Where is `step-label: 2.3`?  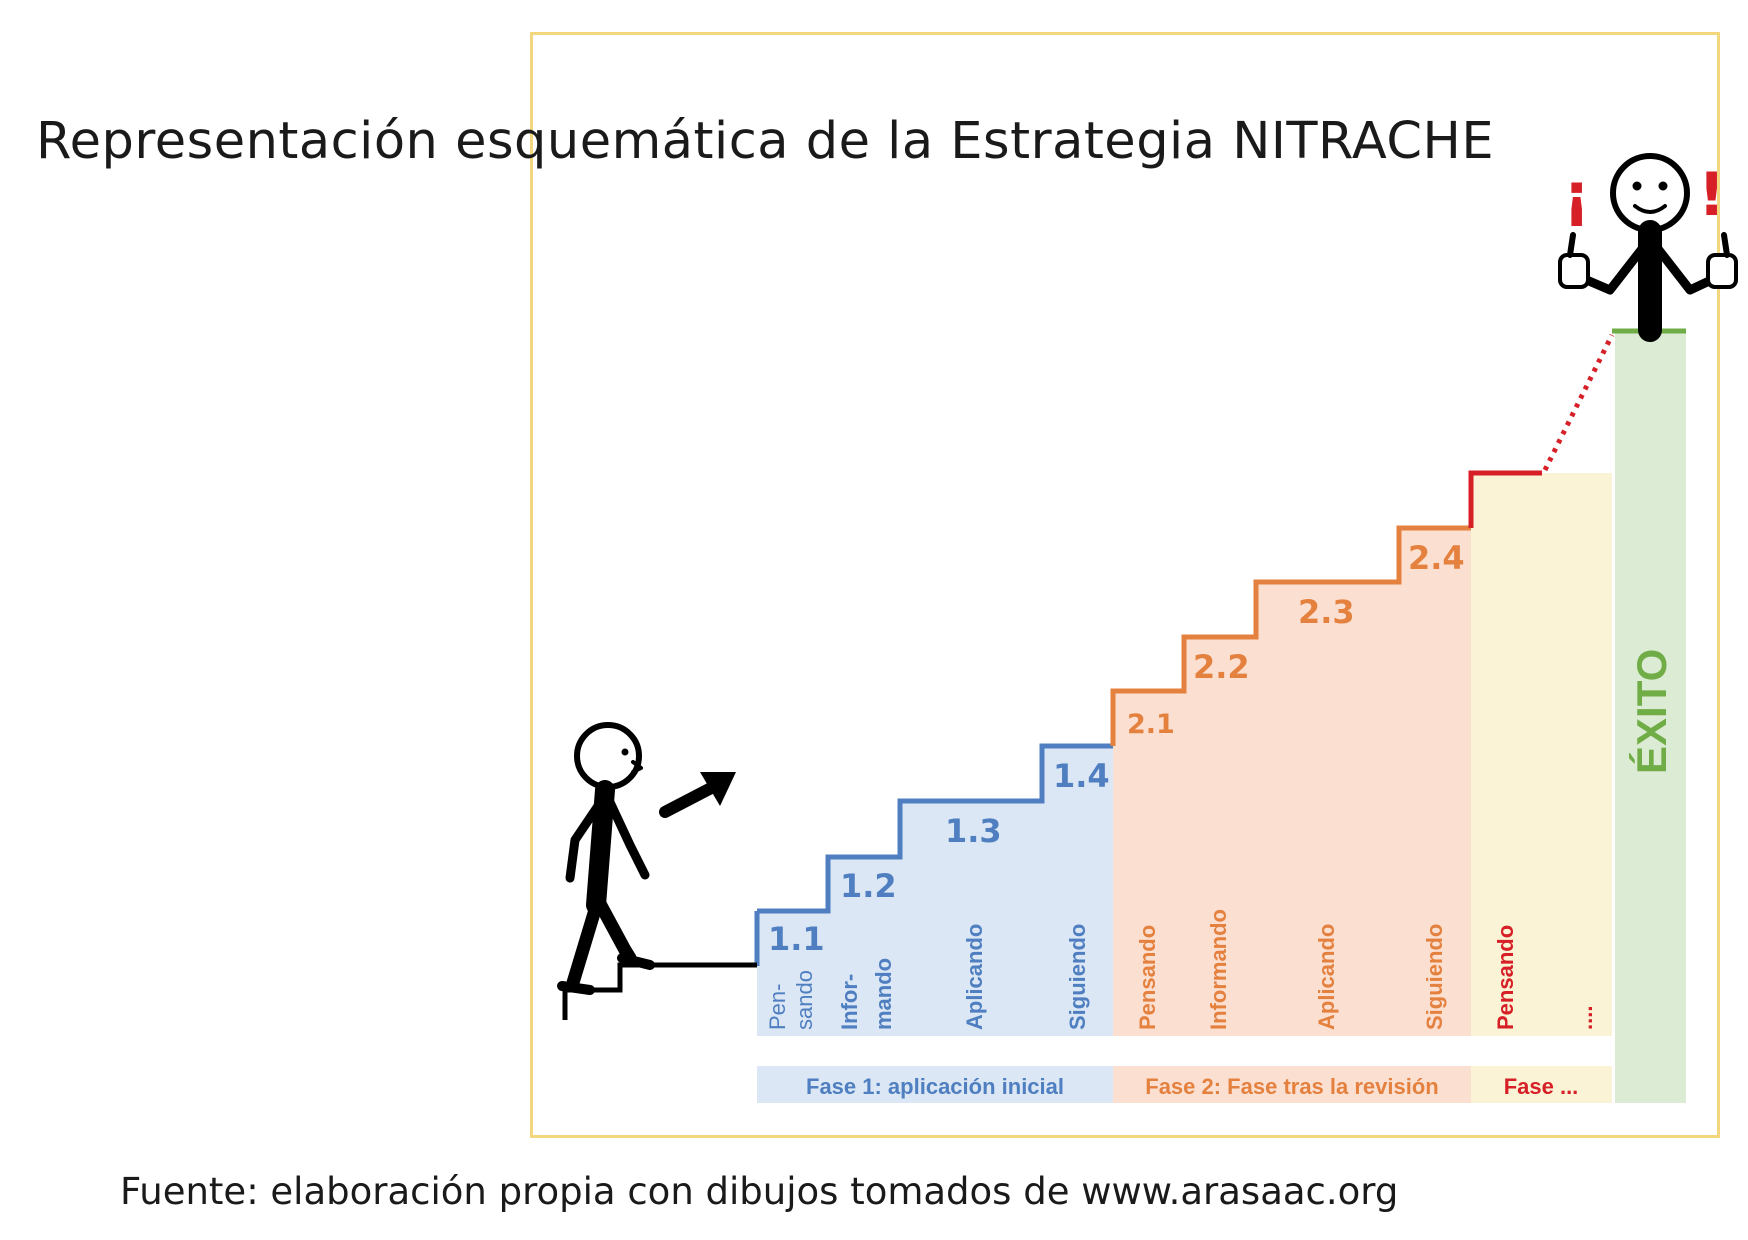
step-label: 2.3 is located at coordinates (1326, 612).